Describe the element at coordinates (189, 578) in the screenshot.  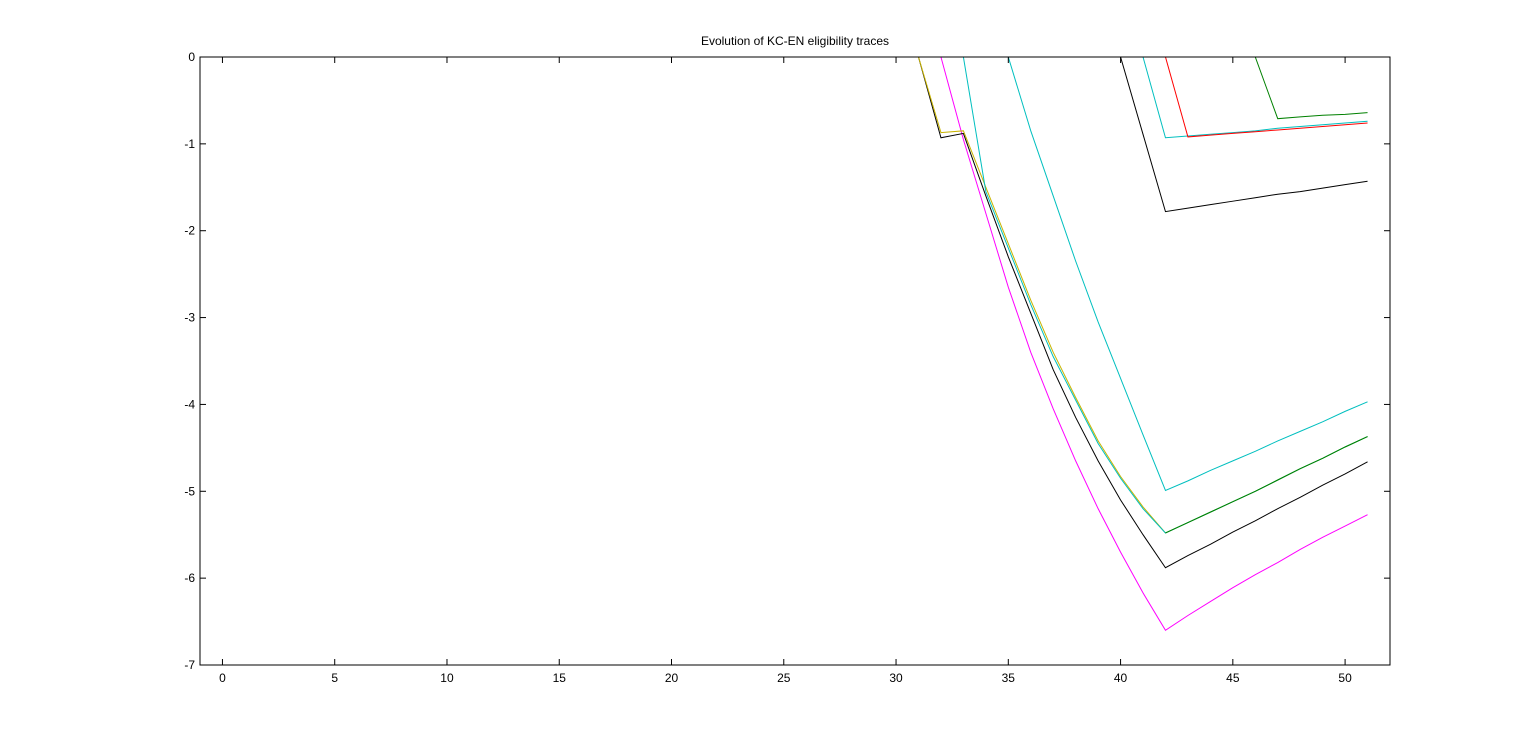
I see `y-tick-label: -6` at that location.